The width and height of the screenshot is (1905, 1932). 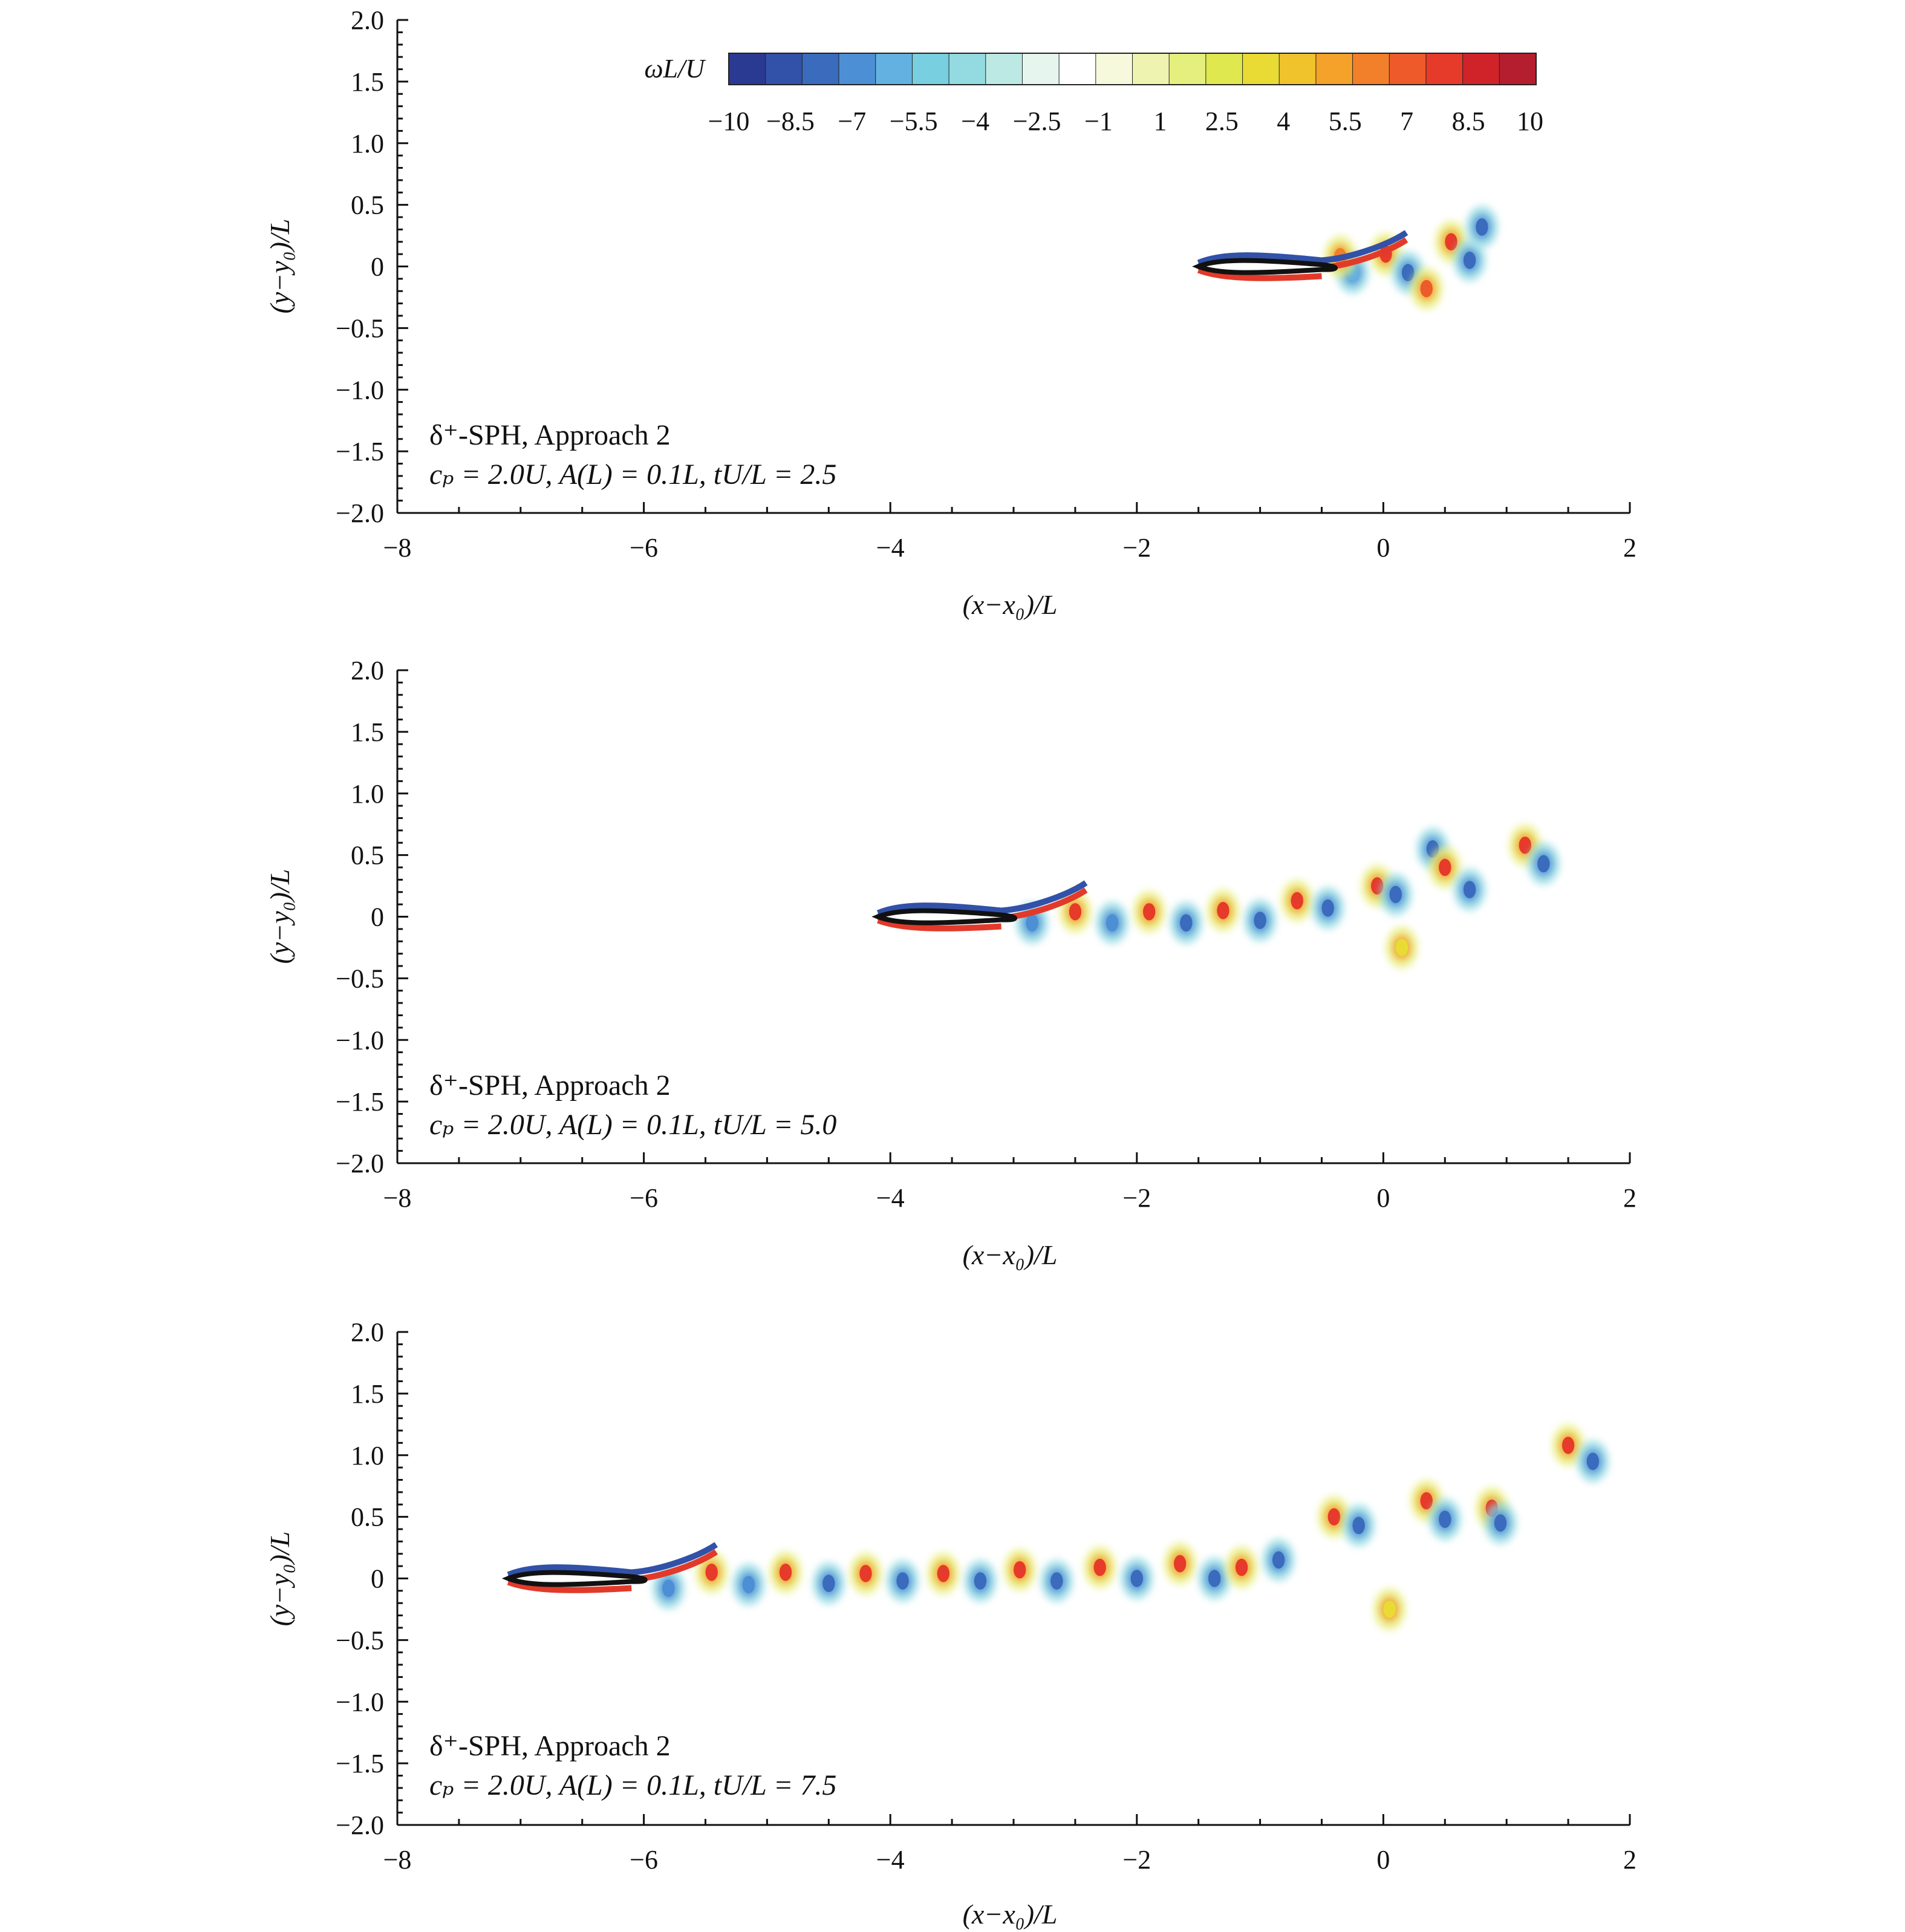 What do you see at coordinates (975, 121) in the screenshot?
I see `colorbar-tick-label: −4` at bounding box center [975, 121].